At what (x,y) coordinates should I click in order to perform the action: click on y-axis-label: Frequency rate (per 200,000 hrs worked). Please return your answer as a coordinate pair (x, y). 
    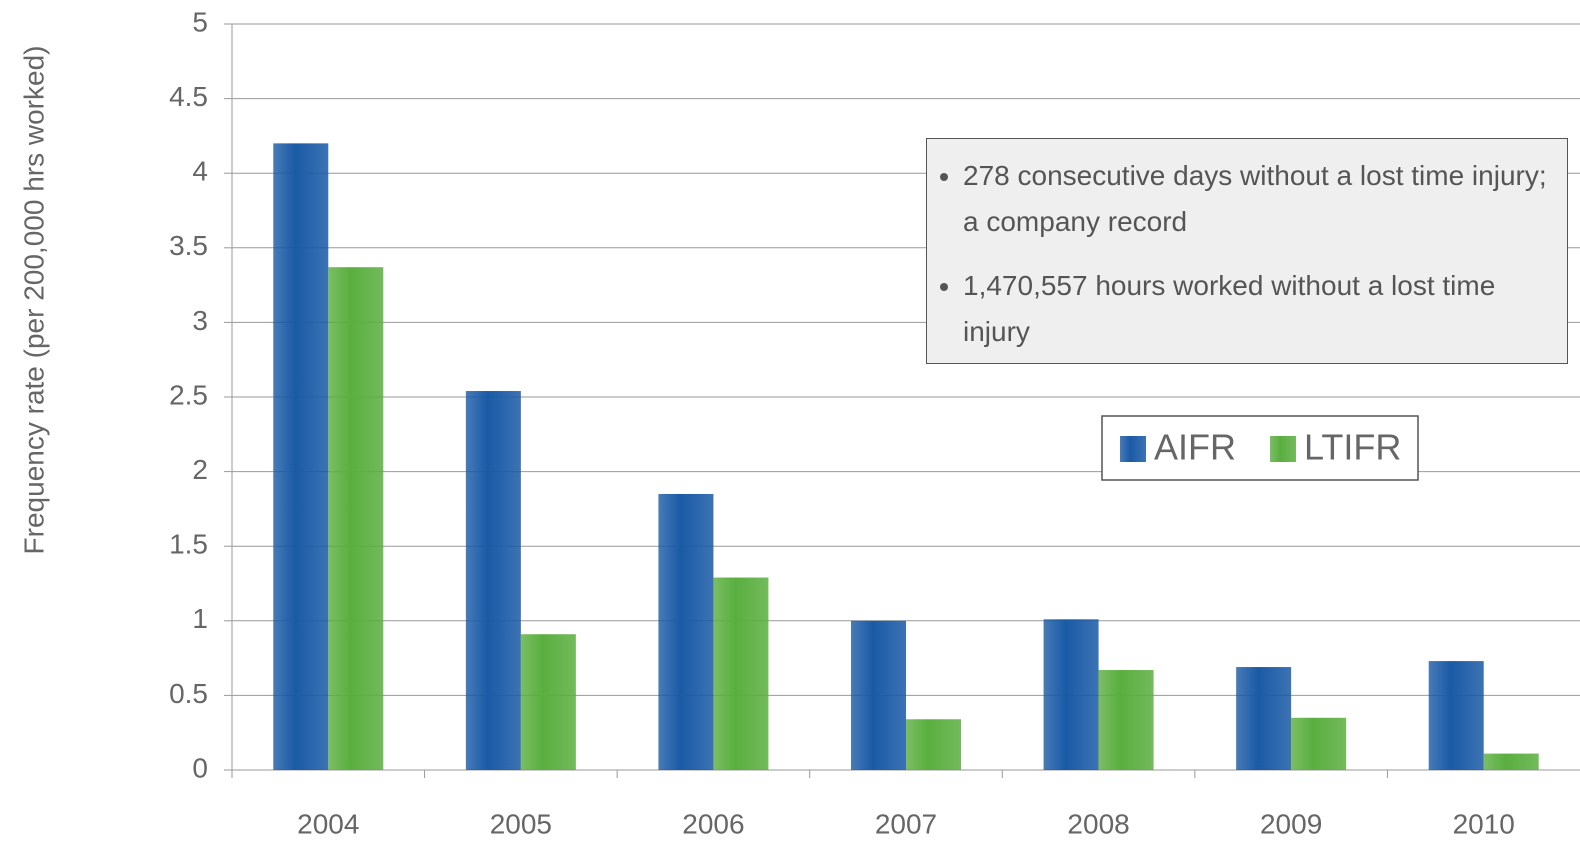
    Looking at the image, I should click on (33, 300).